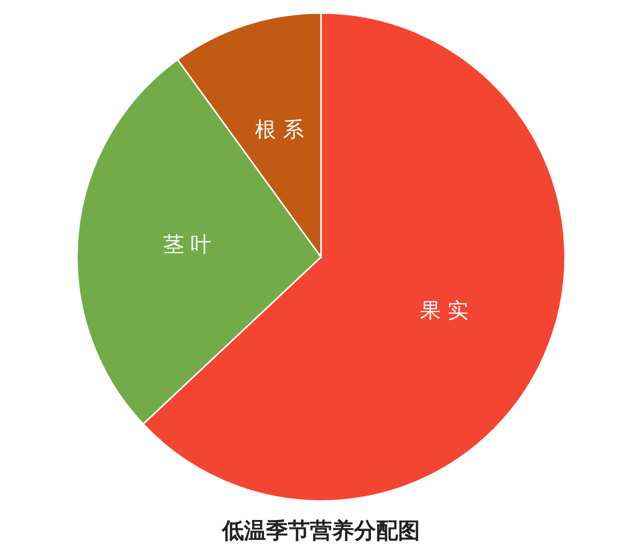 The width and height of the screenshot is (639, 552). What do you see at coordinates (320, 531) in the screenshot?
I see `text: 低温季节营养分配图` at bounding box center [320, 531].